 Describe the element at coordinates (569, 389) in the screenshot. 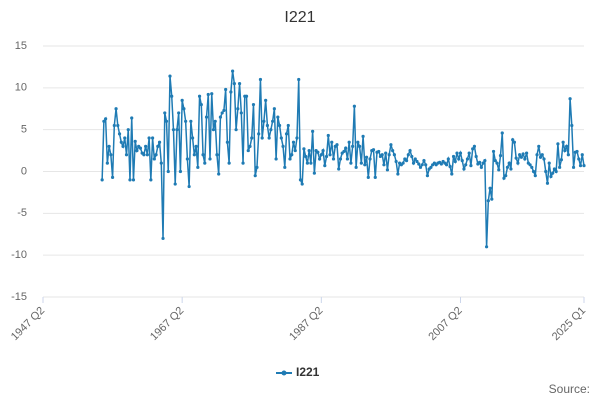

I see `source: Source:` at that location.